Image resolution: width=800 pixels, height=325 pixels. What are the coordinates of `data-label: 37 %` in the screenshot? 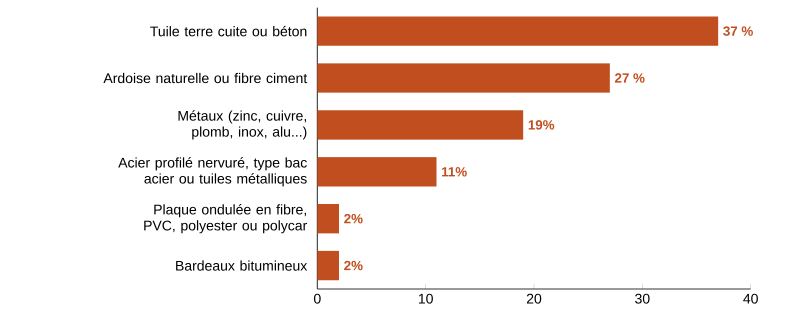 It's located at (738, 31).